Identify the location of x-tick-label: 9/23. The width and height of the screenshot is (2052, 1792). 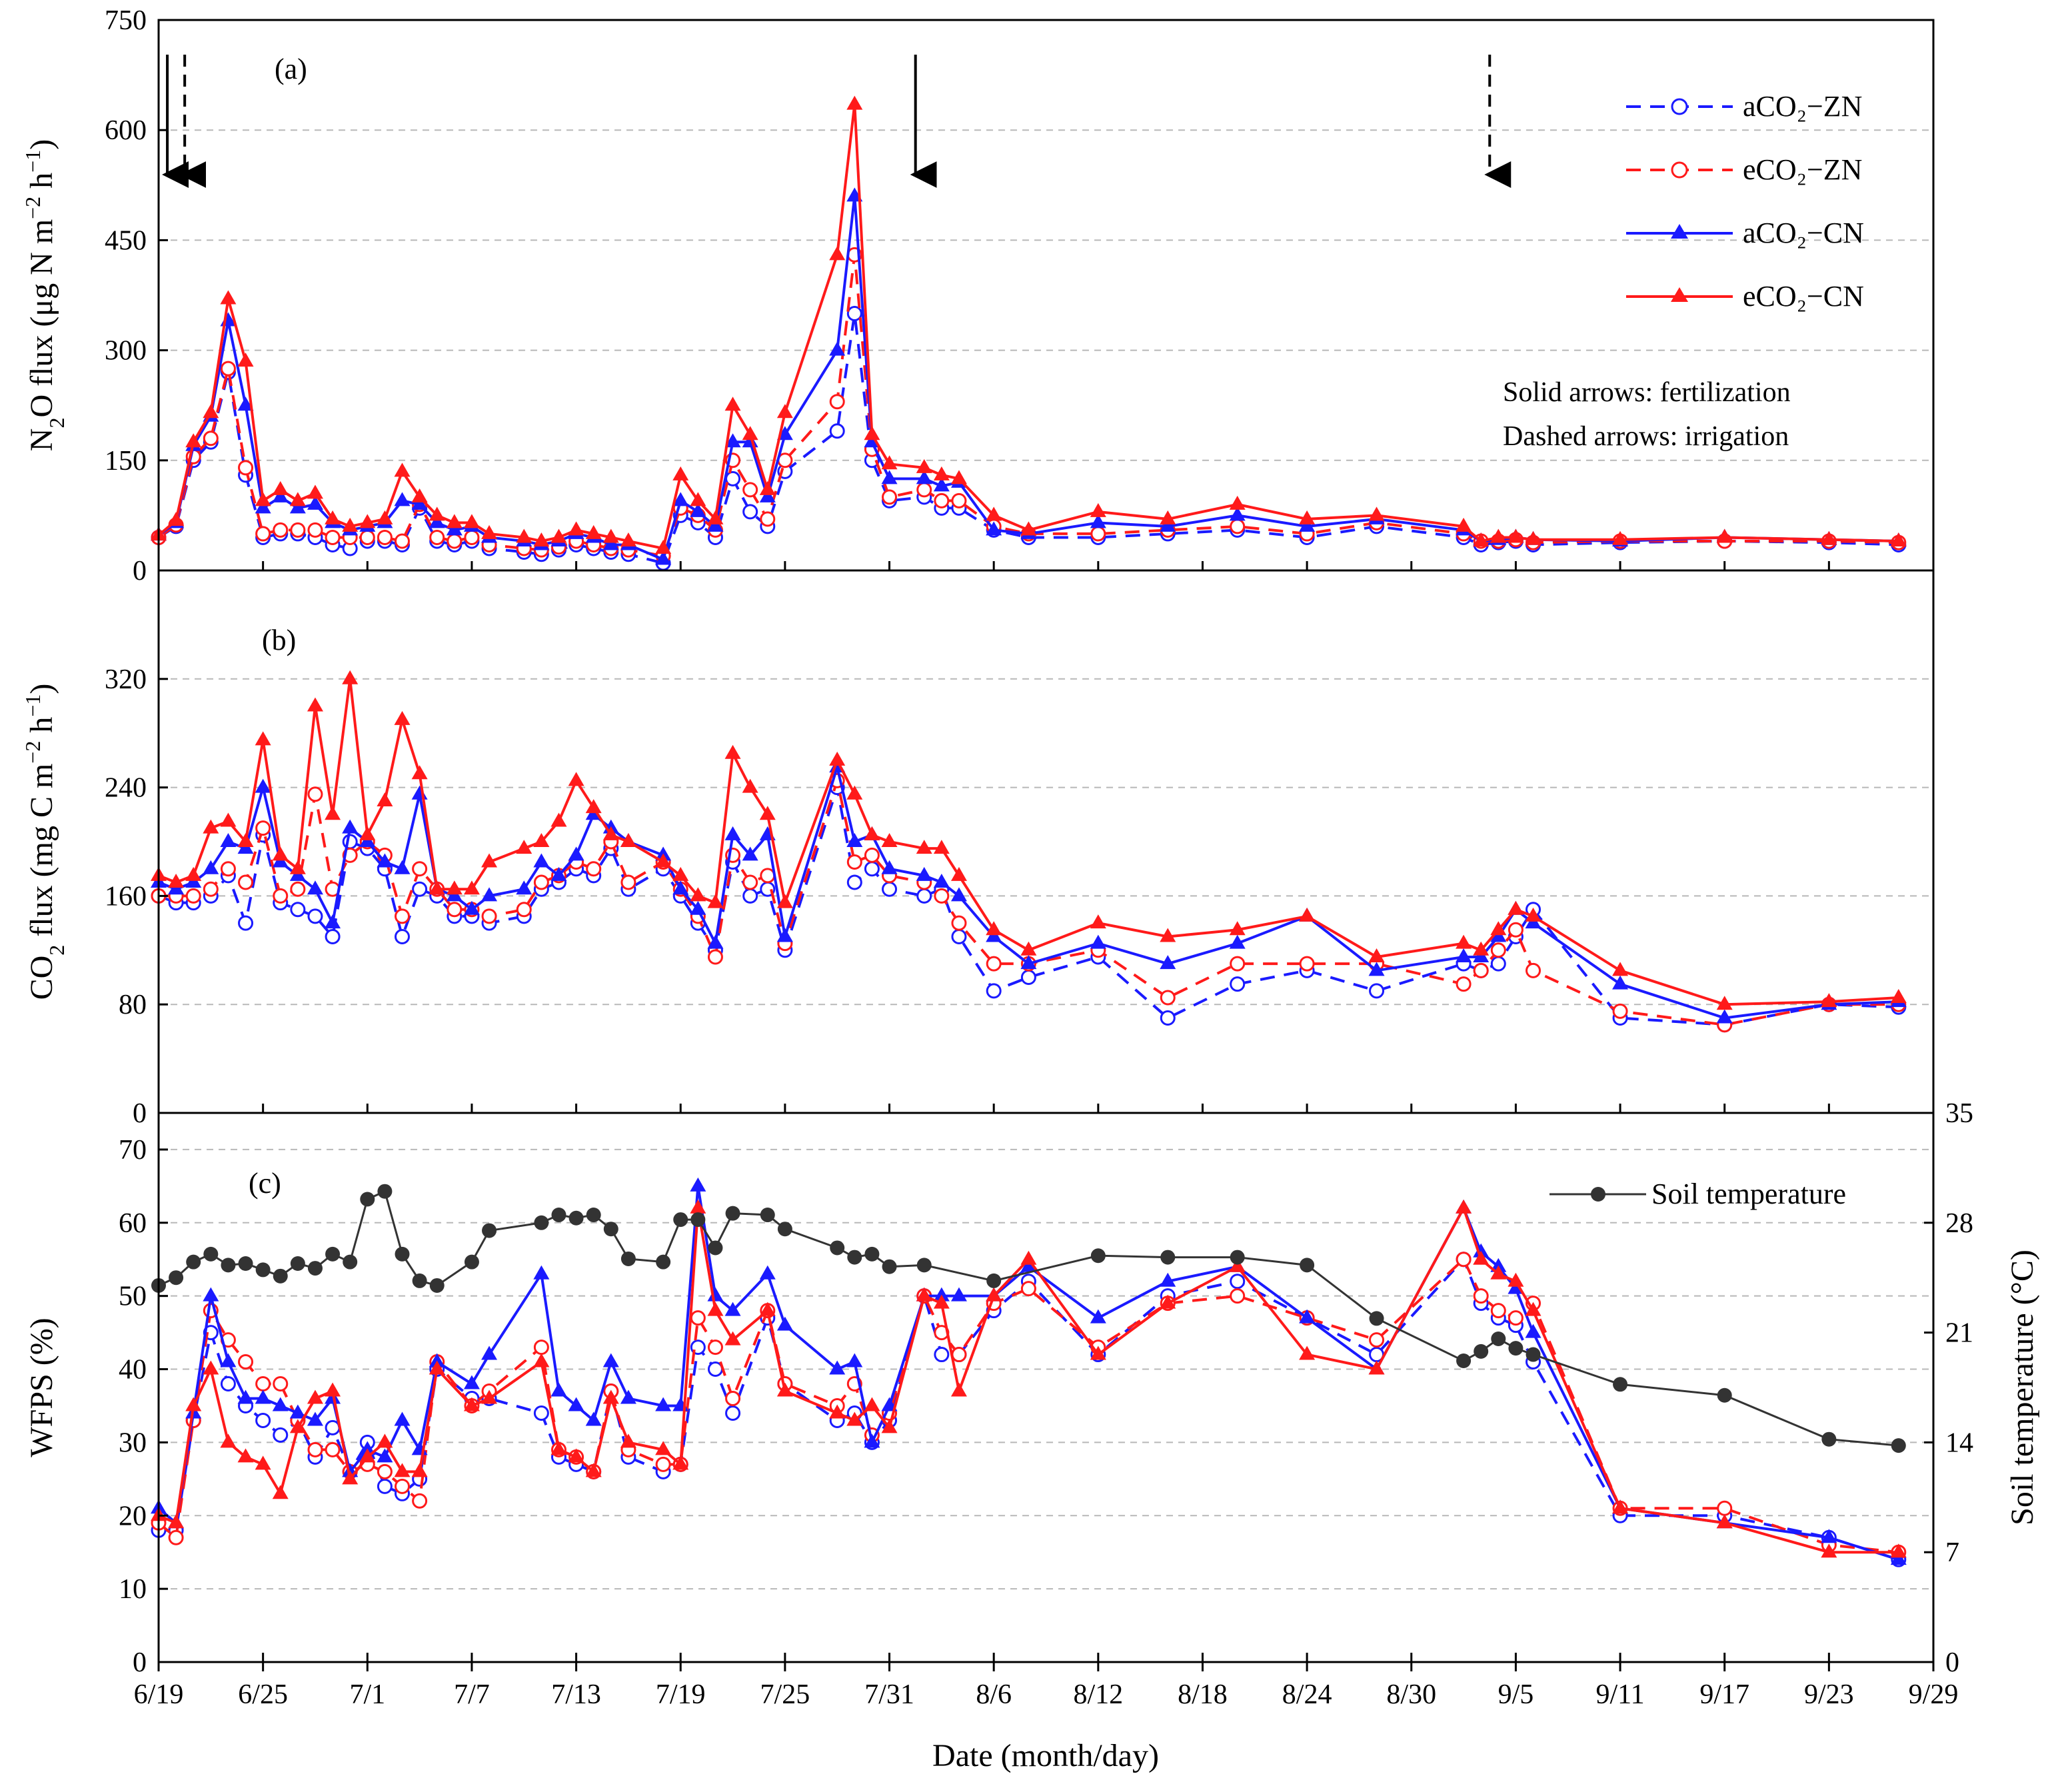
(1829, 1695).